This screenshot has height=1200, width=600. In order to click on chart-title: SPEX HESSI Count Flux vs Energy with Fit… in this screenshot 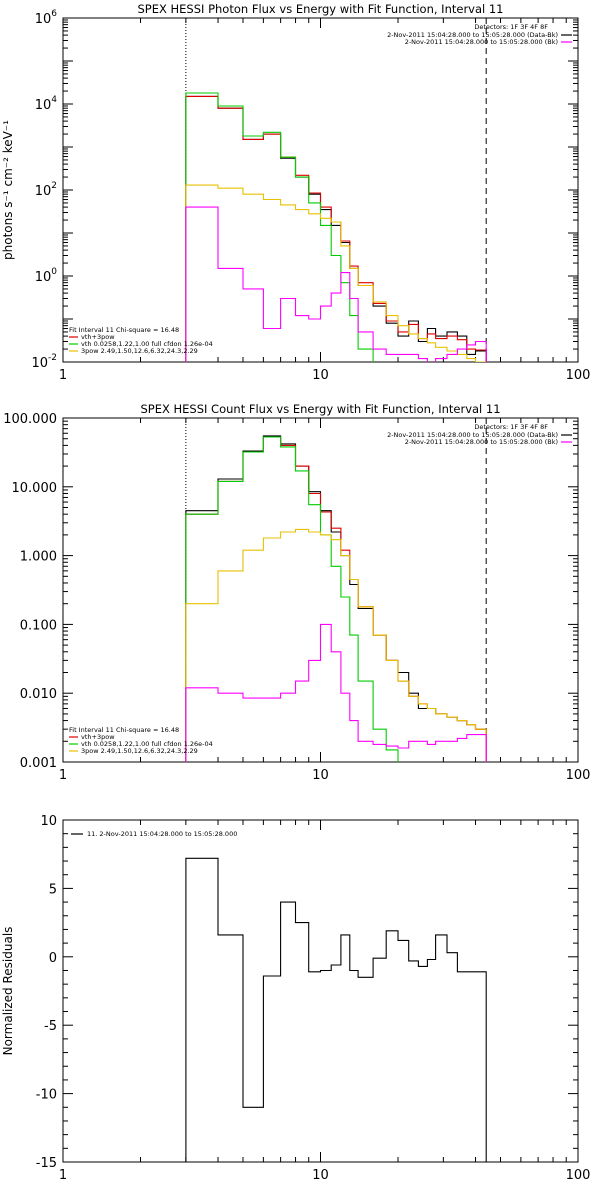, I will do `click(320, 409)`.